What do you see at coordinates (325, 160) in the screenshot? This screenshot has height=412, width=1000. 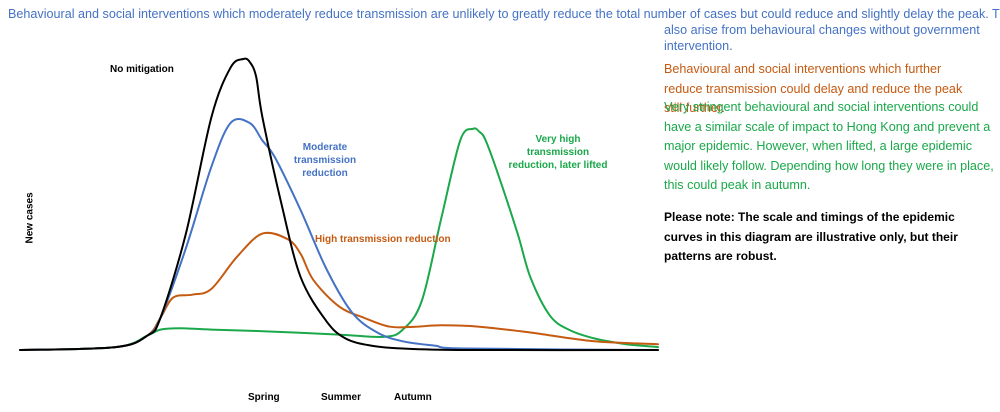 I see `annotation-moderate-reduction: Moderate transmission reduction` at bounding box center [325, 160].